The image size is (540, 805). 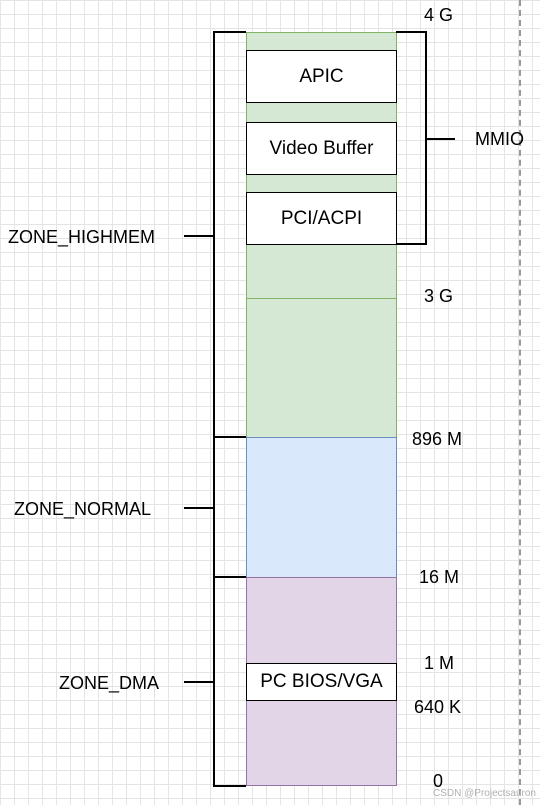 What do you see at coordinates (229, 437) in the screenshot?
I see `zone-bracket-896m-cap` at bounding box center [229, 437].